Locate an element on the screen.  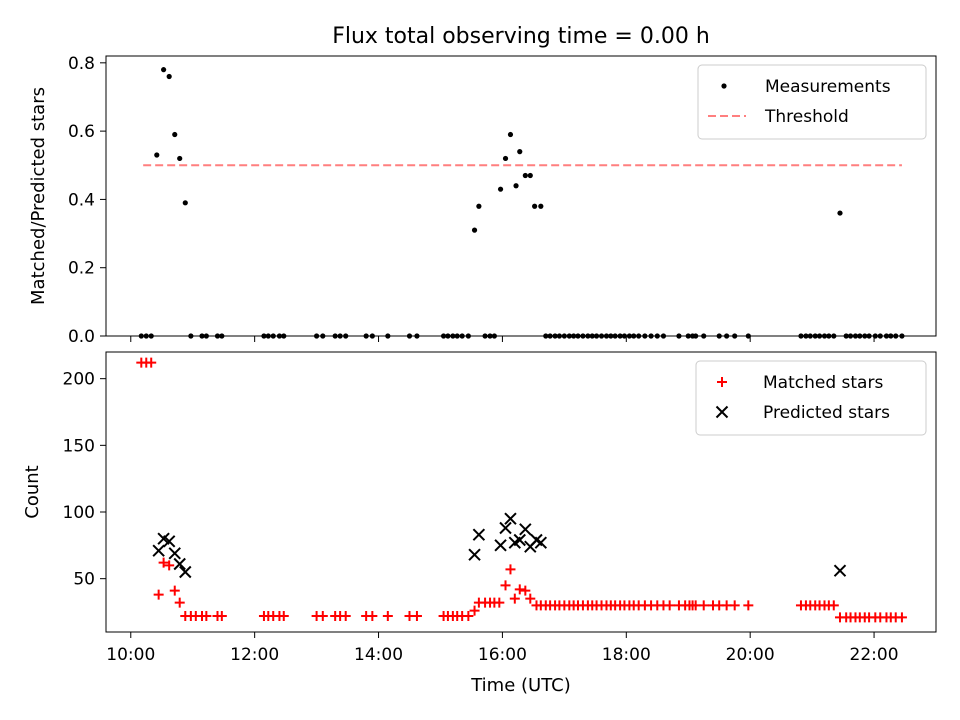
x-tick-label: 16:00 is located at coordinates (502, 655).